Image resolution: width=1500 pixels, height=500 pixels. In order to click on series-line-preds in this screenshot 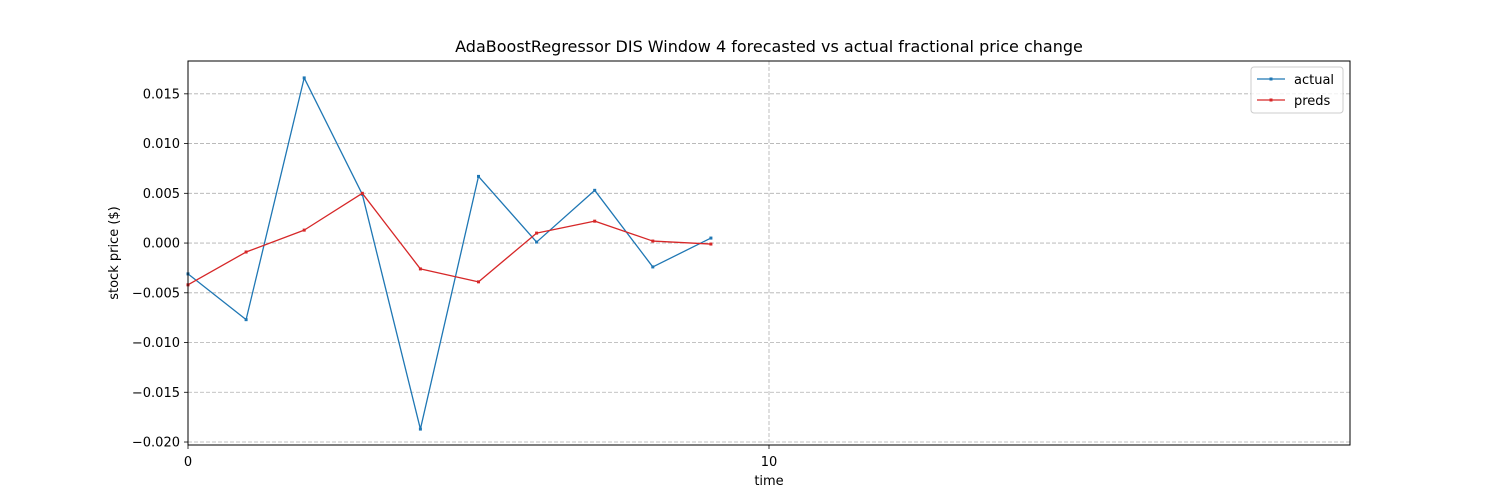, I will do `click(449, 239)`.